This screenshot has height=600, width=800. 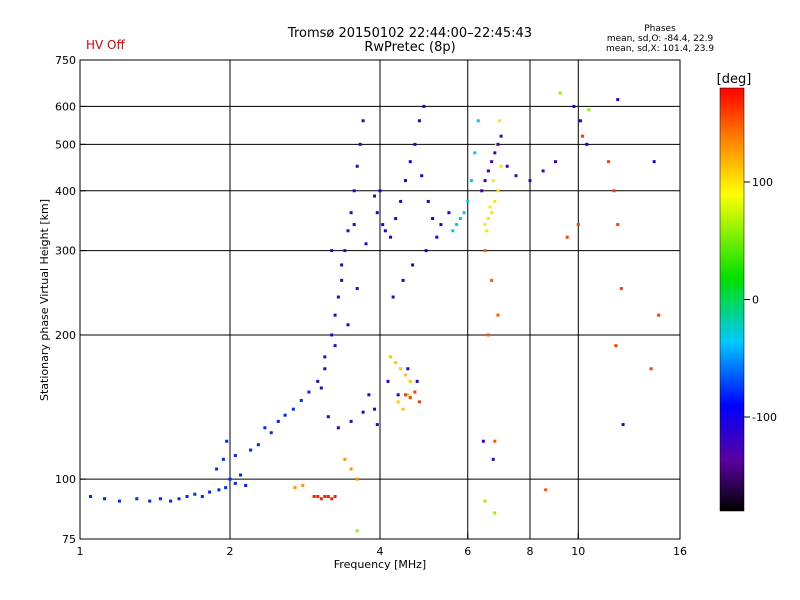 I want to click on y-axis-ticks: 75 100 200 300 400 500 600 750, so click(x=70, y=300).